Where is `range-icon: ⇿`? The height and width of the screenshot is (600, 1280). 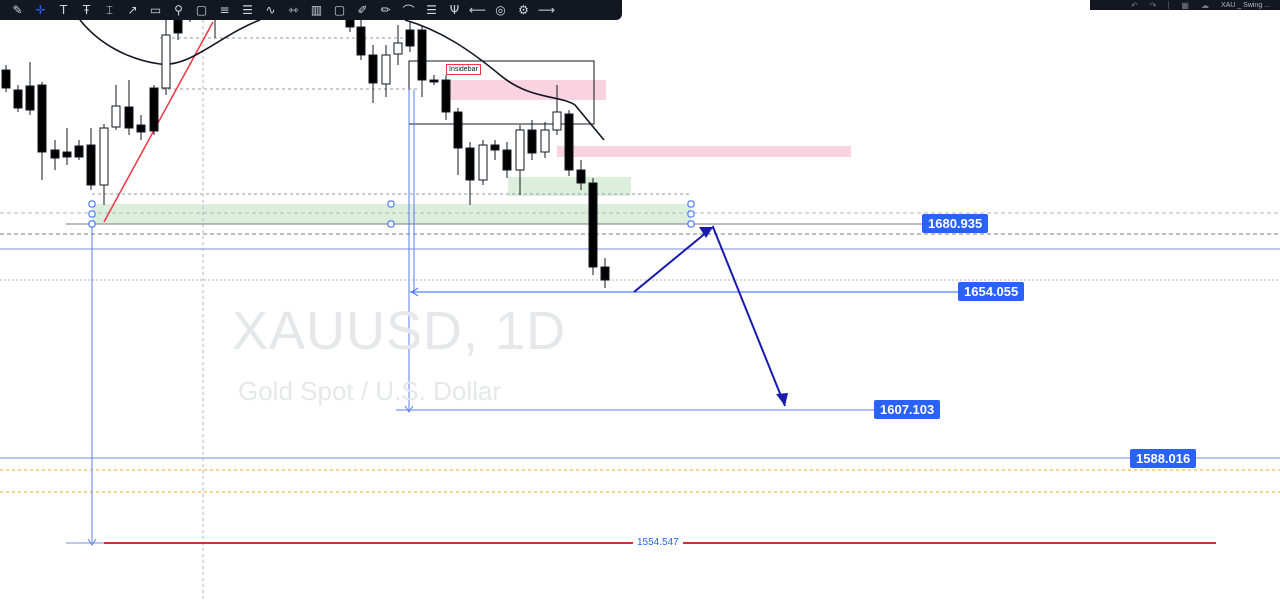 range-icon: ⇿ is located at coordinates (293, 10).